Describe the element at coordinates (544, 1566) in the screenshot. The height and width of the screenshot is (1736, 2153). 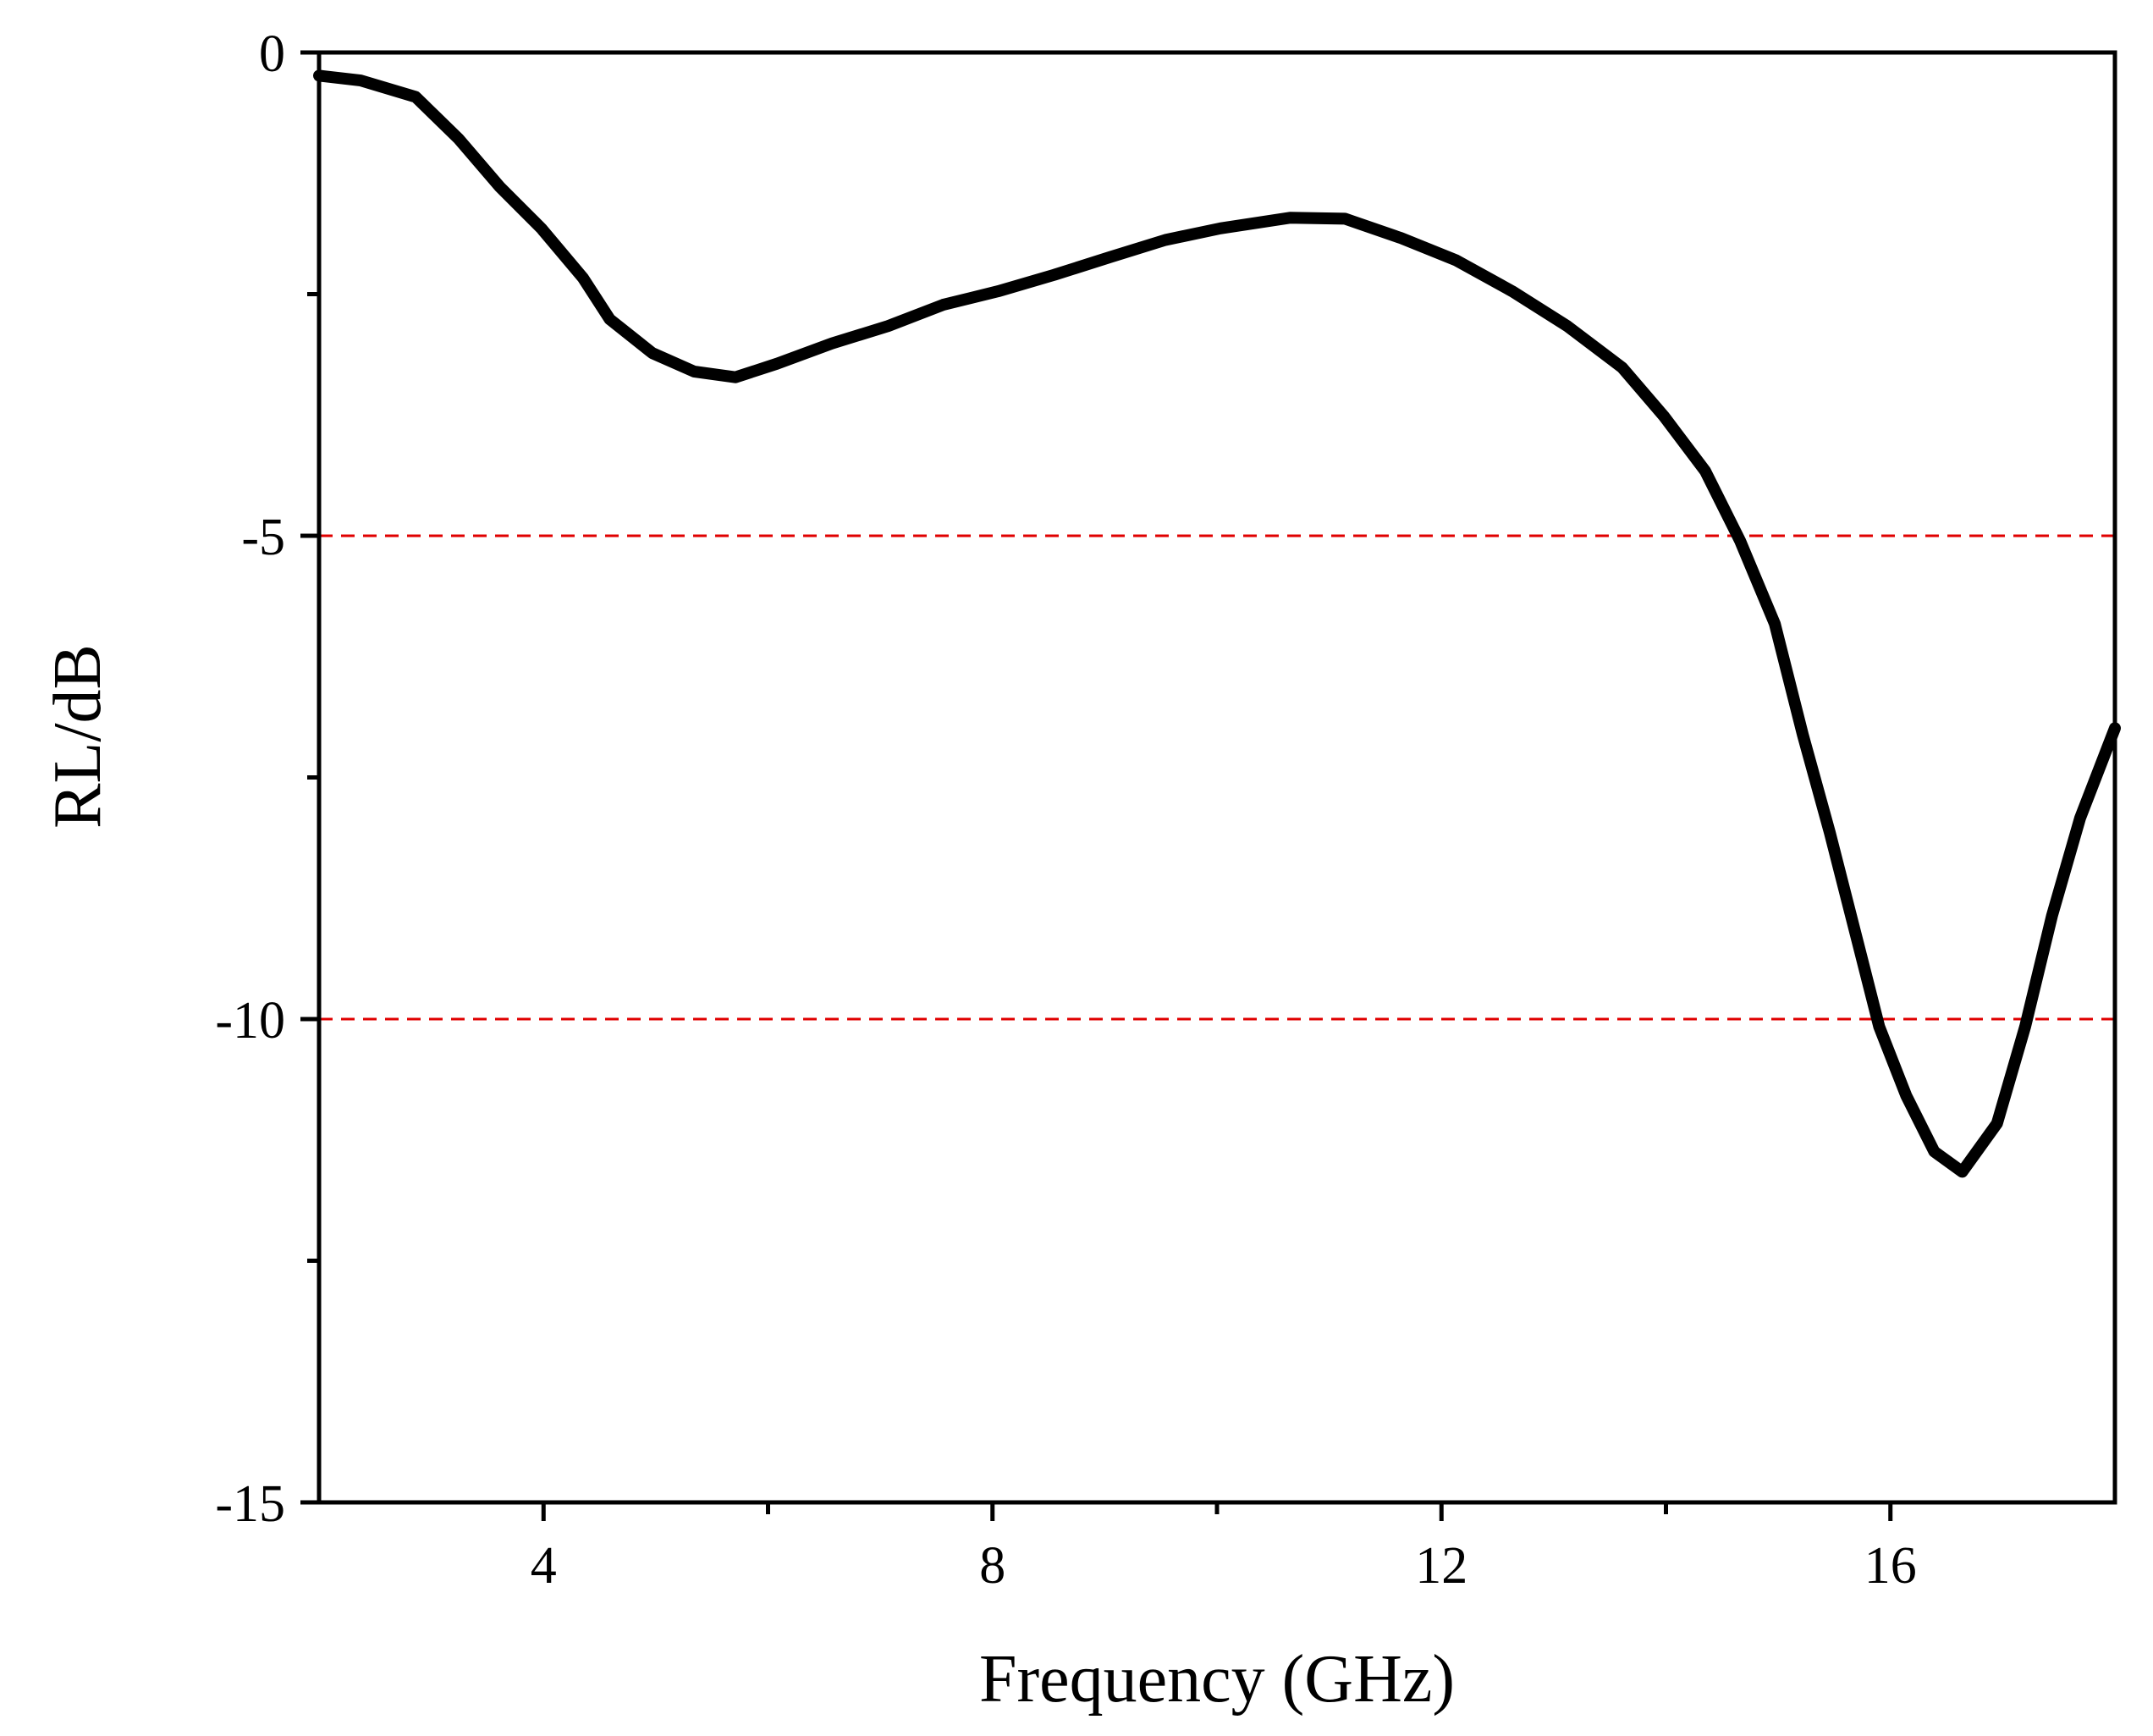
I see `x-tick-label: 4` at that location.